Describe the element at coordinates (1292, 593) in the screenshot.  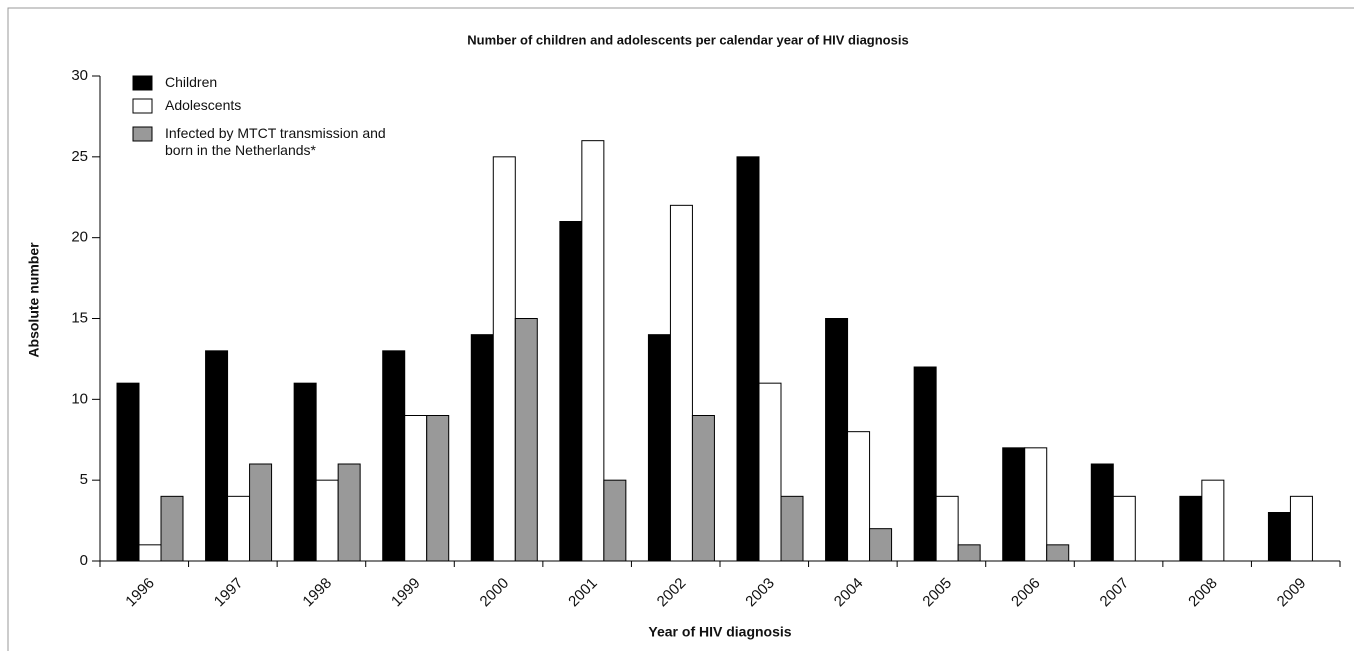
I see `x-tick-label: 2009` at that location.